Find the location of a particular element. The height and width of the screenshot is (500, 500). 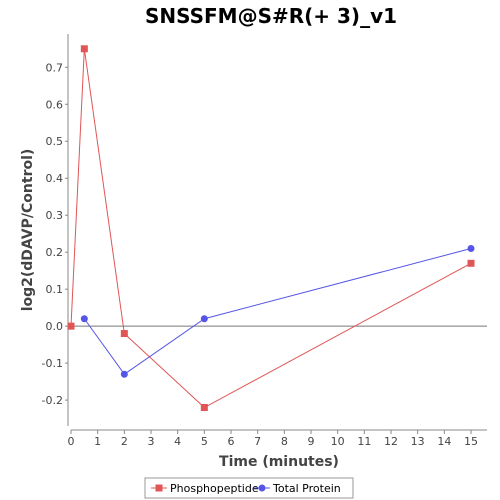

y-axis-label: log2(dDAVP/Control) is located at coordinates (28, 230).